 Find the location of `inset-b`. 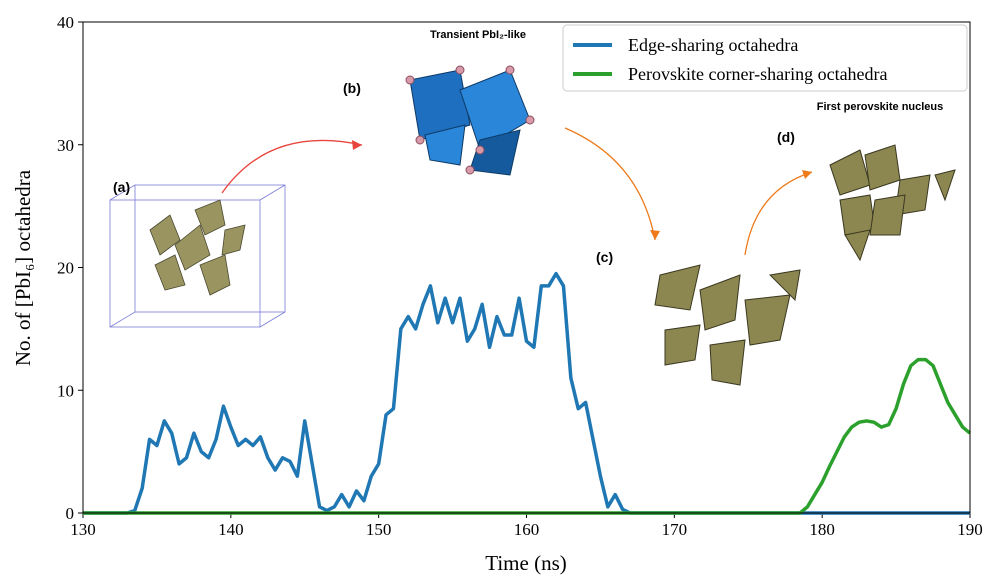

inset-b is located at coordinates (470, 120).